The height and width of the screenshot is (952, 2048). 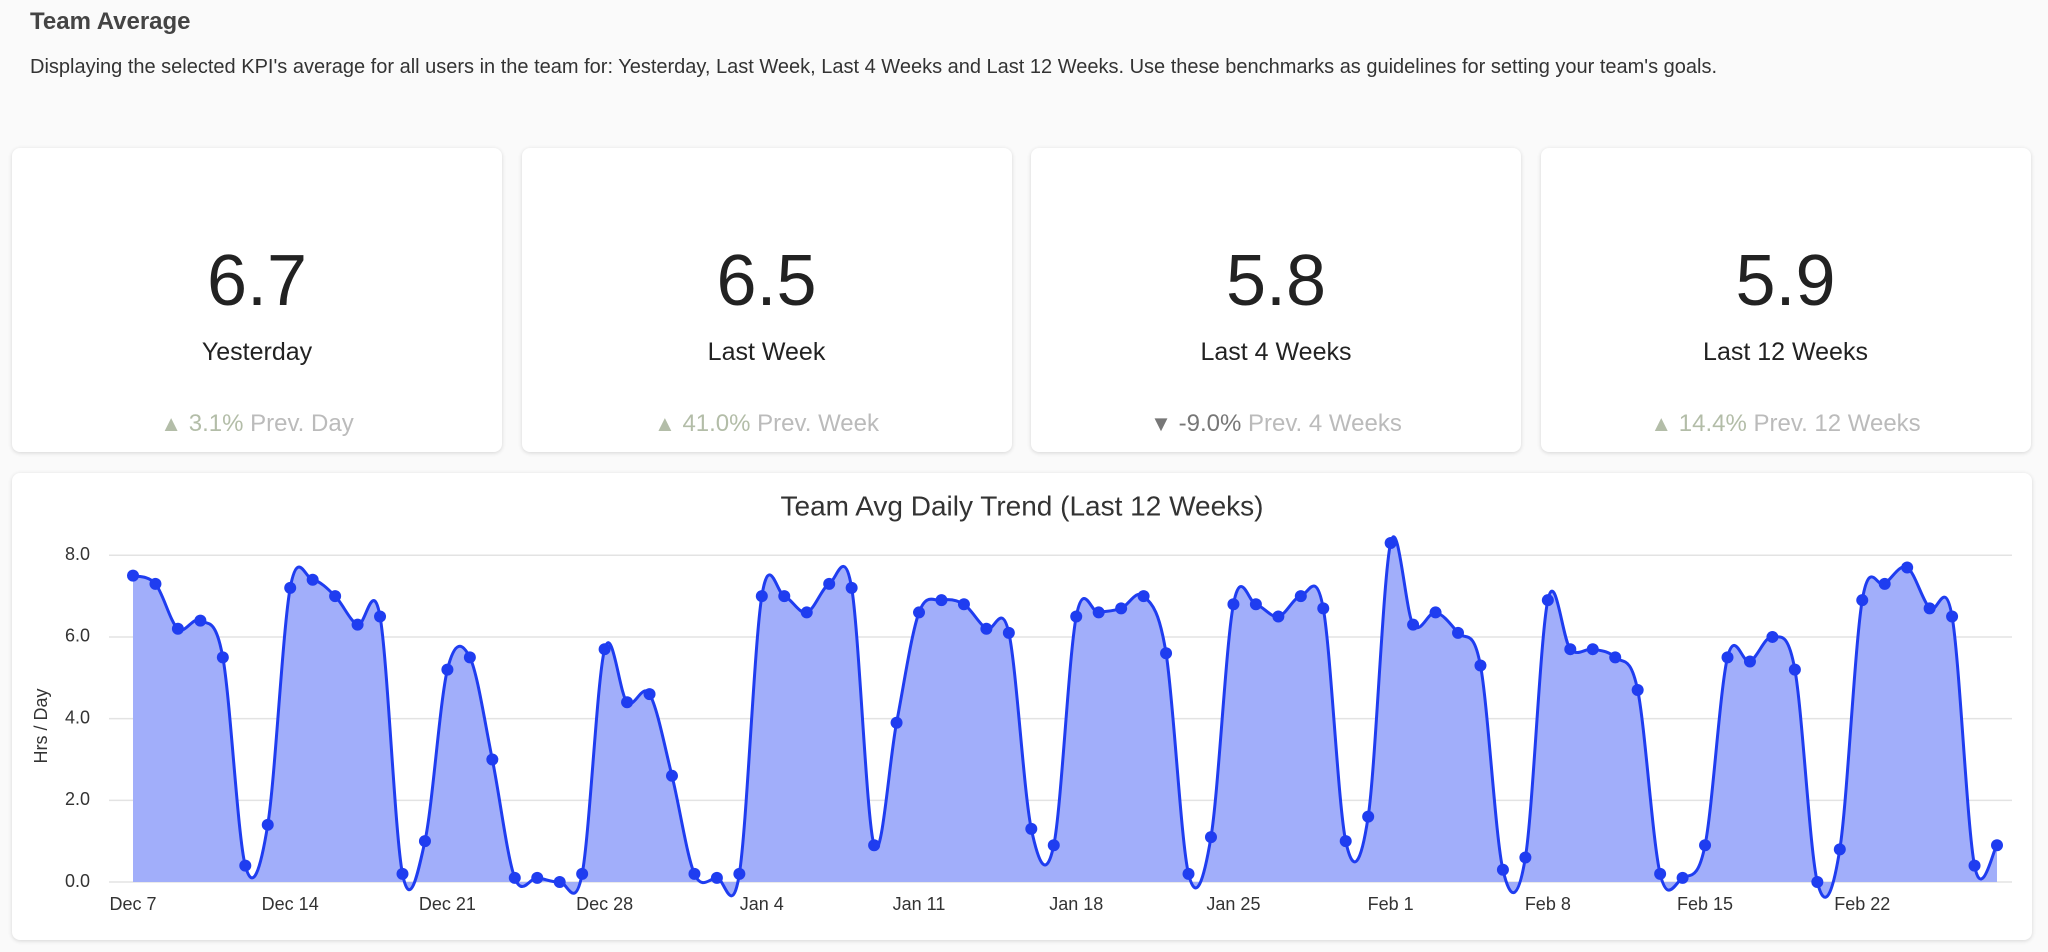 I want to click on kpi-label: Last 4 Weeks, so click(x=1276, y=352).